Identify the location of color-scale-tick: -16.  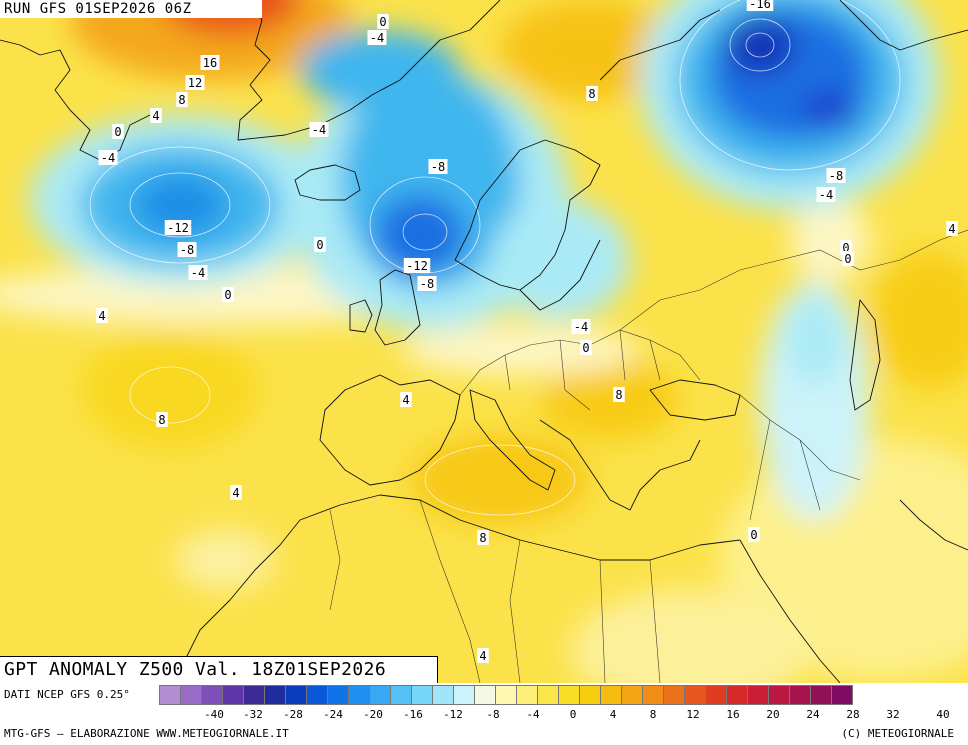
(413, 714).